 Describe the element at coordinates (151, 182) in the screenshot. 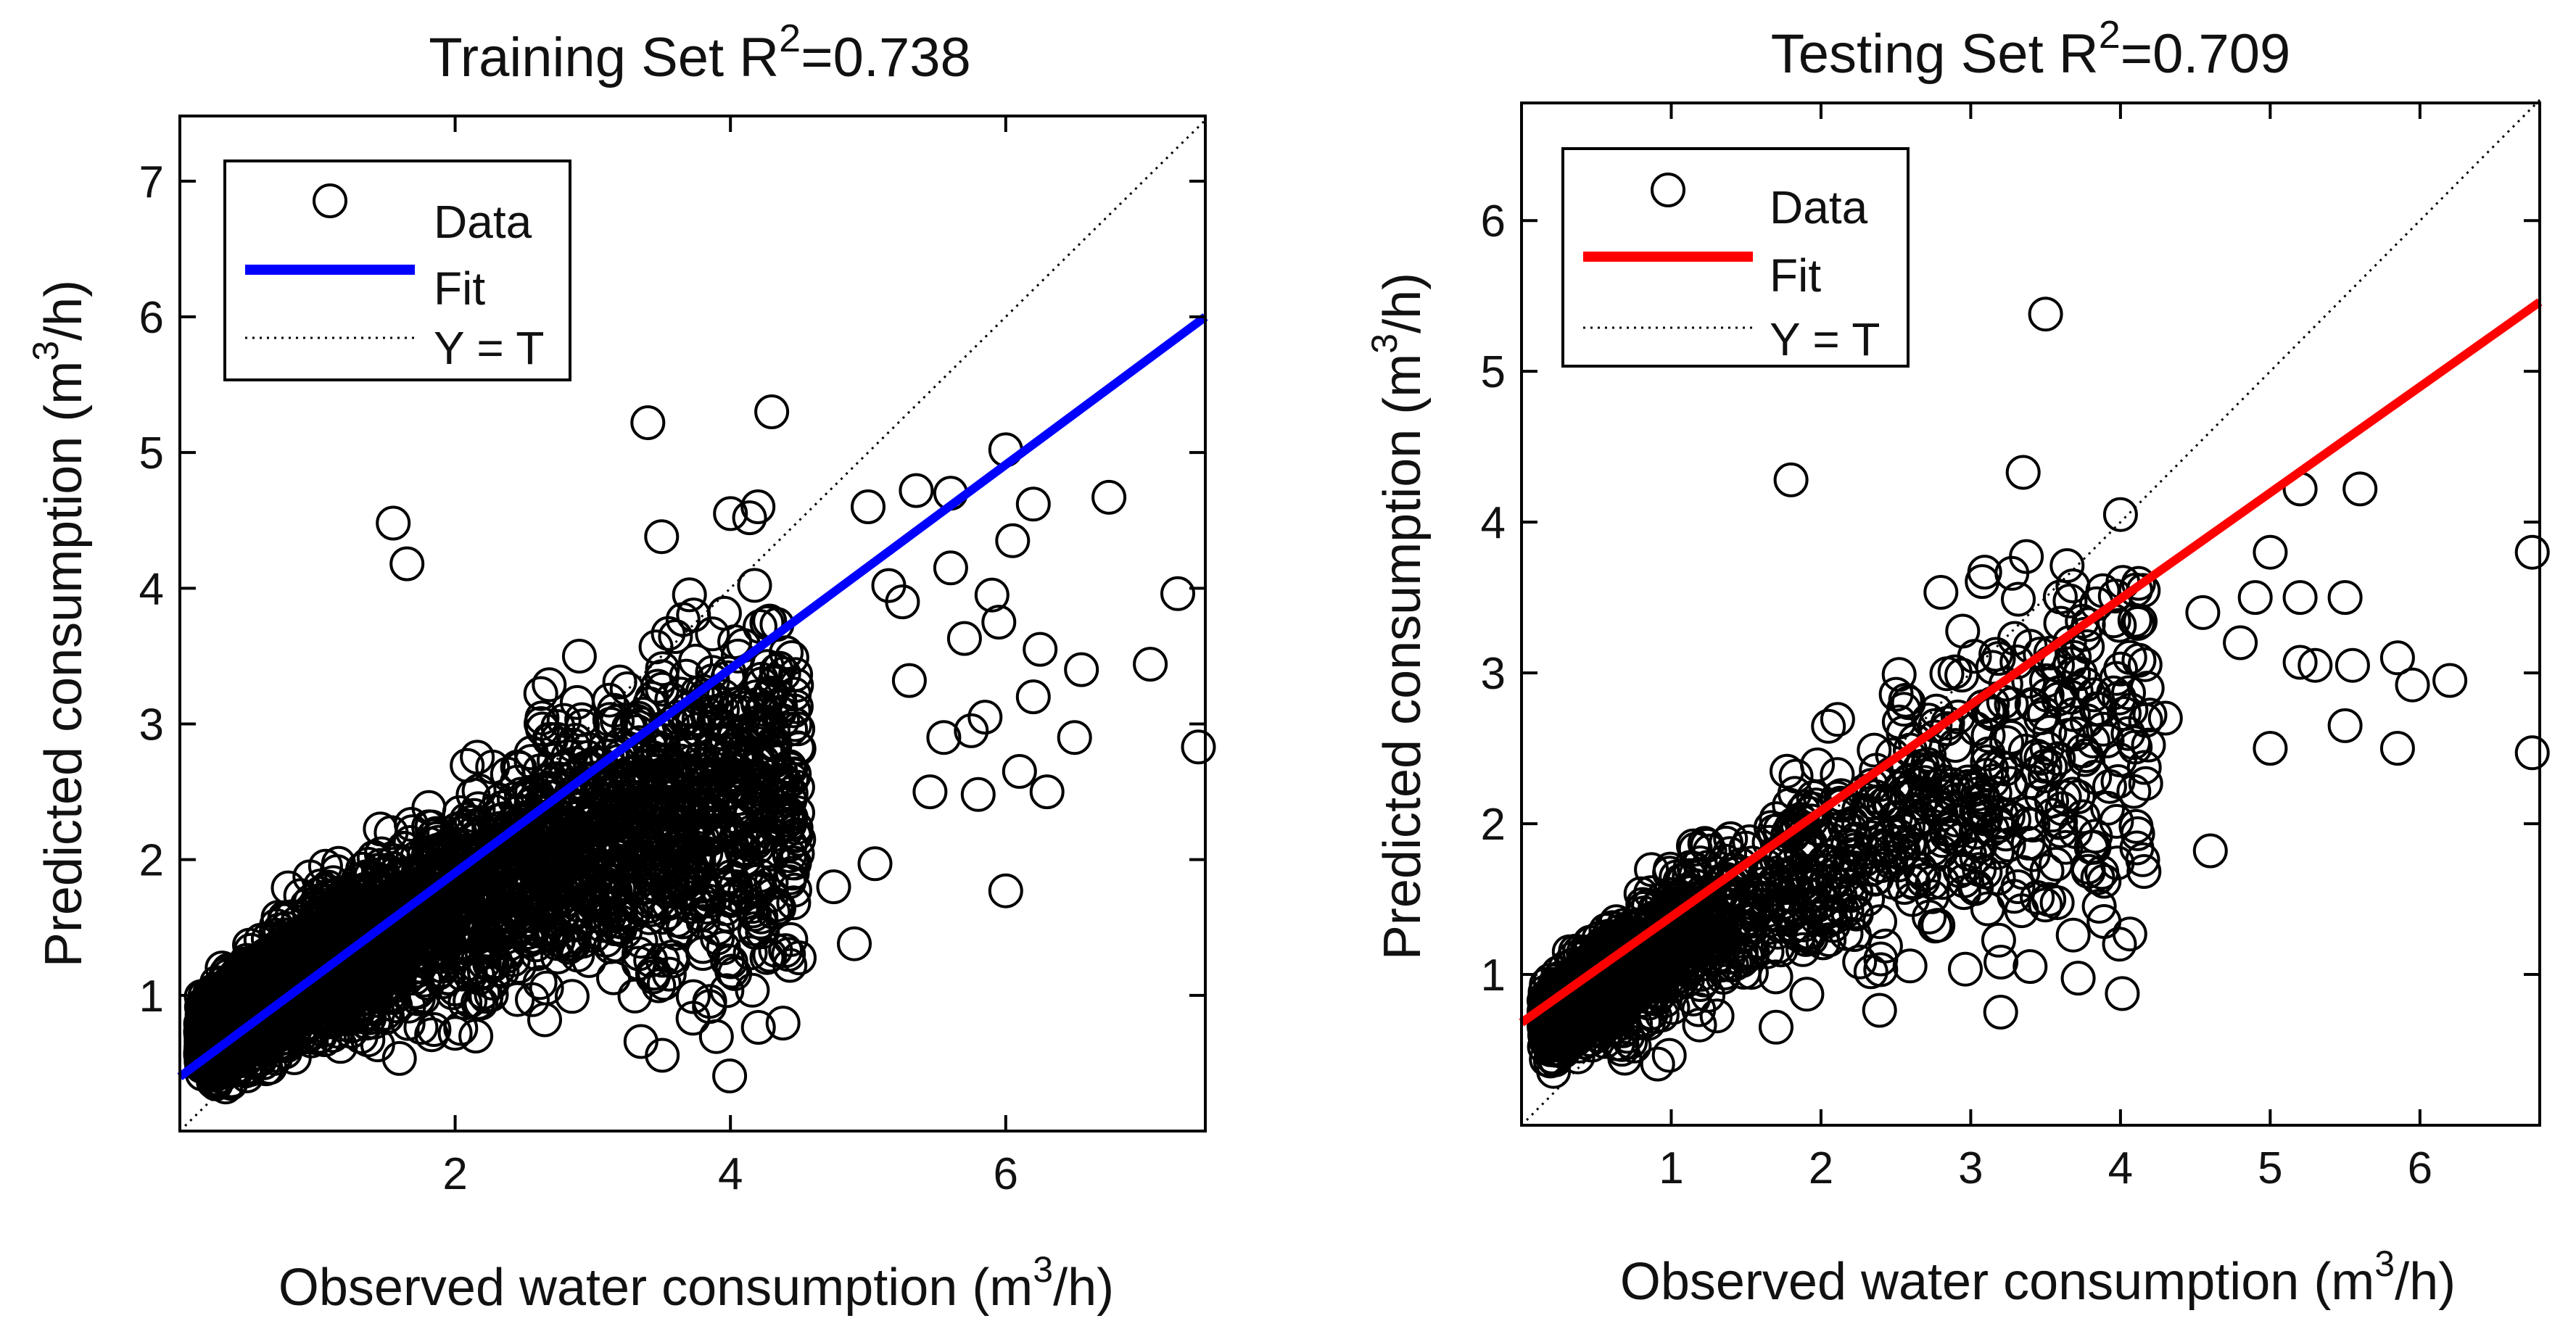

I see `y-tick-label: 7` at that location.